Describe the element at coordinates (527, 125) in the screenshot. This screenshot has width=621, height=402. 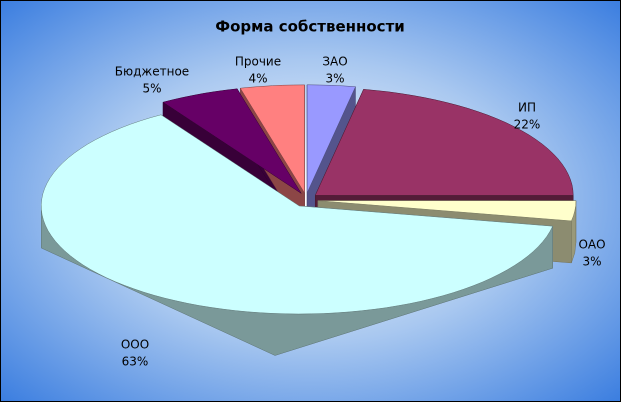
I see `value-label: 22%` at that location.